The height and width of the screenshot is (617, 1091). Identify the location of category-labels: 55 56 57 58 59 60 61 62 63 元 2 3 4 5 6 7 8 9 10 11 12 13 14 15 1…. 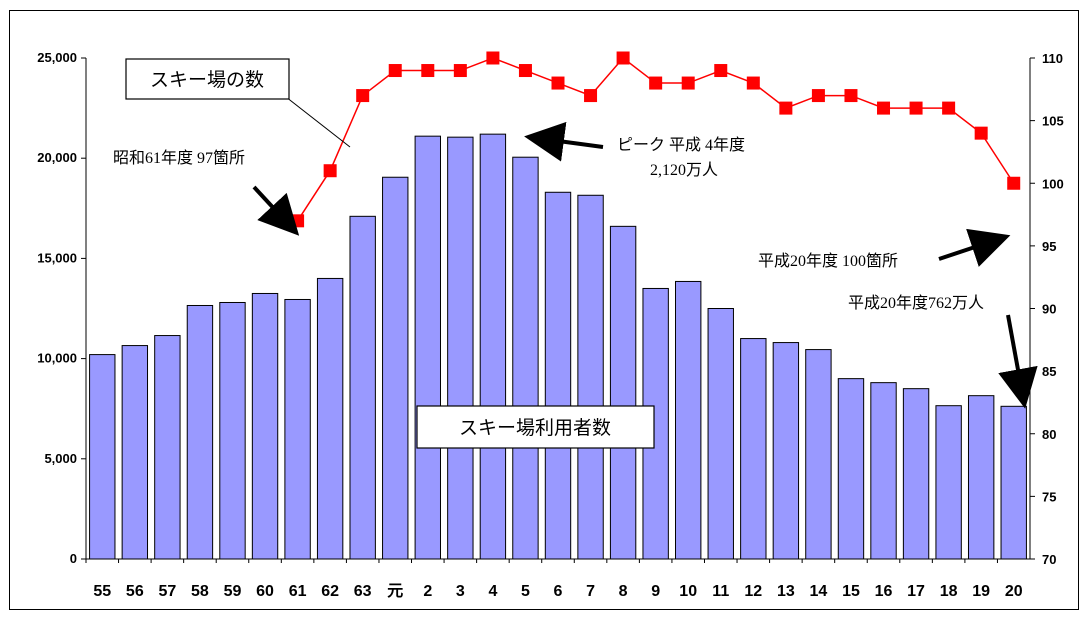
(554, 579).